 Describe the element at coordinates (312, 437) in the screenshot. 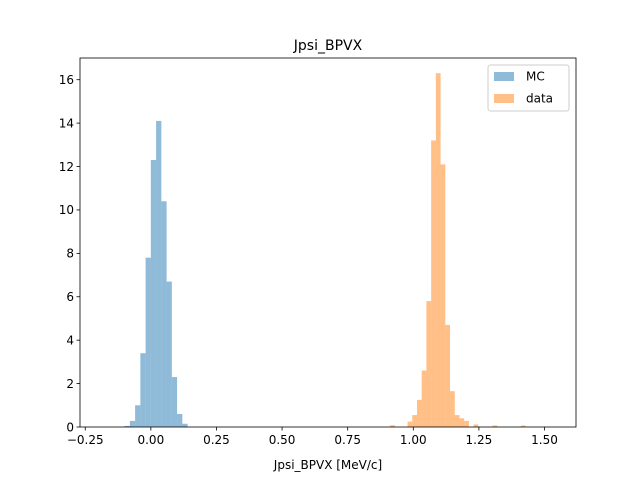

I see `x-axis-ticks: −0.25 0.00 0.25 0.50 0.75 1.00 1.25 1.50` at that location.